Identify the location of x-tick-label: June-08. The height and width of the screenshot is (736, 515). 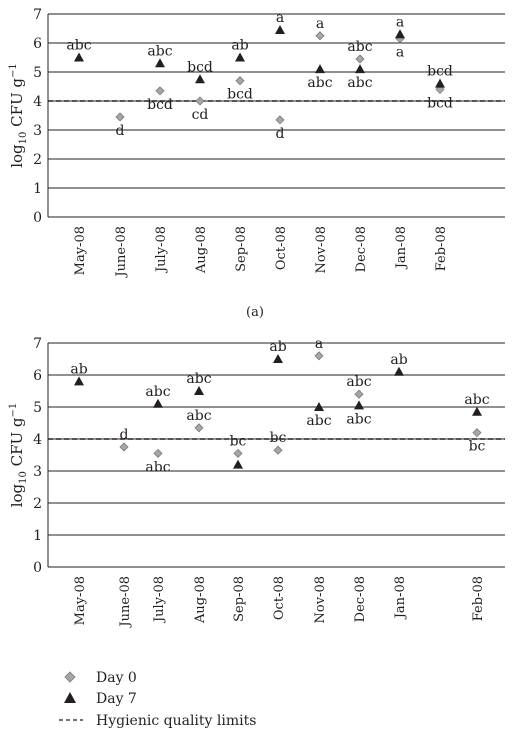
(121, 252).